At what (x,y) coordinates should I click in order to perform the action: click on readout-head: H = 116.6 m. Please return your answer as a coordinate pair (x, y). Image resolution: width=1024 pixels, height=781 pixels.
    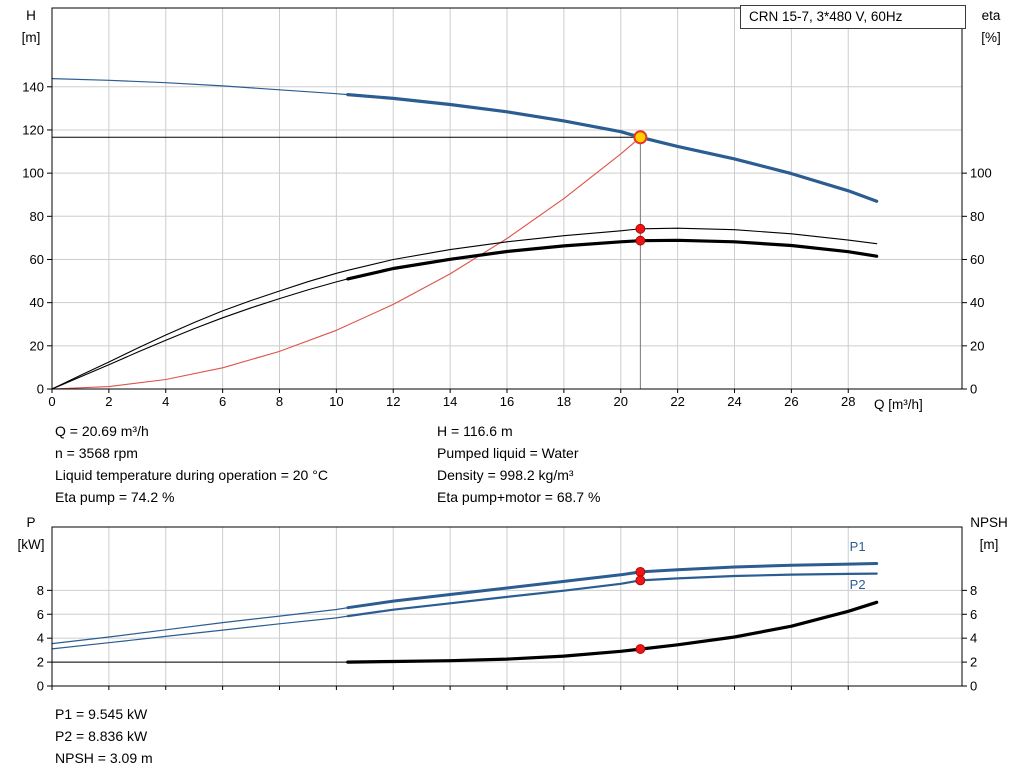
    Looking at the image, I should click on (475, 431).